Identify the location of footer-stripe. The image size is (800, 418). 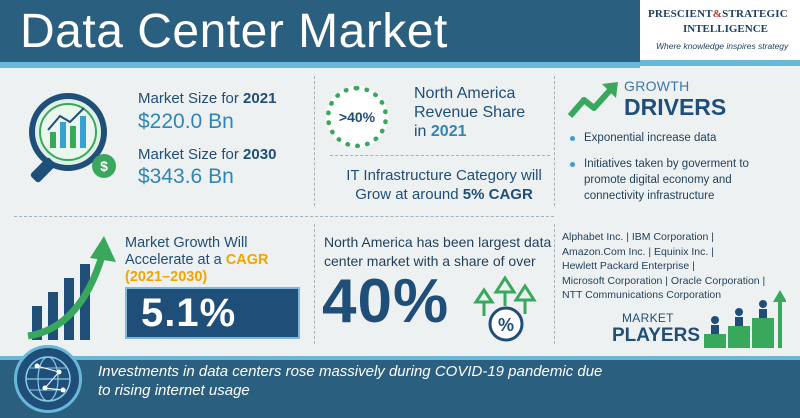
(400, 358).